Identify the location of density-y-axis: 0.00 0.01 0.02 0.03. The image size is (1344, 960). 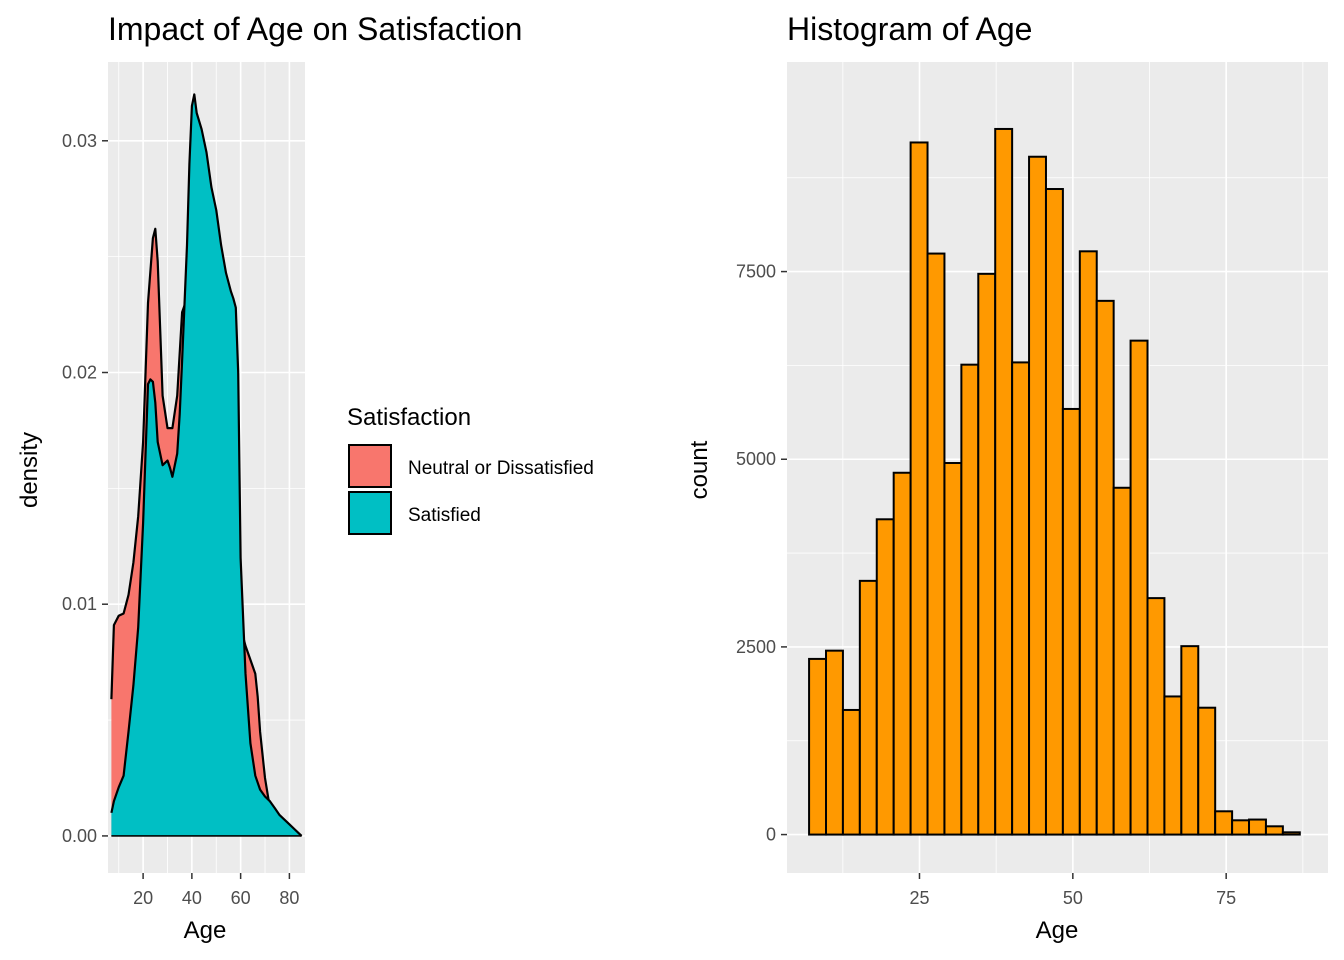
(85, 488).